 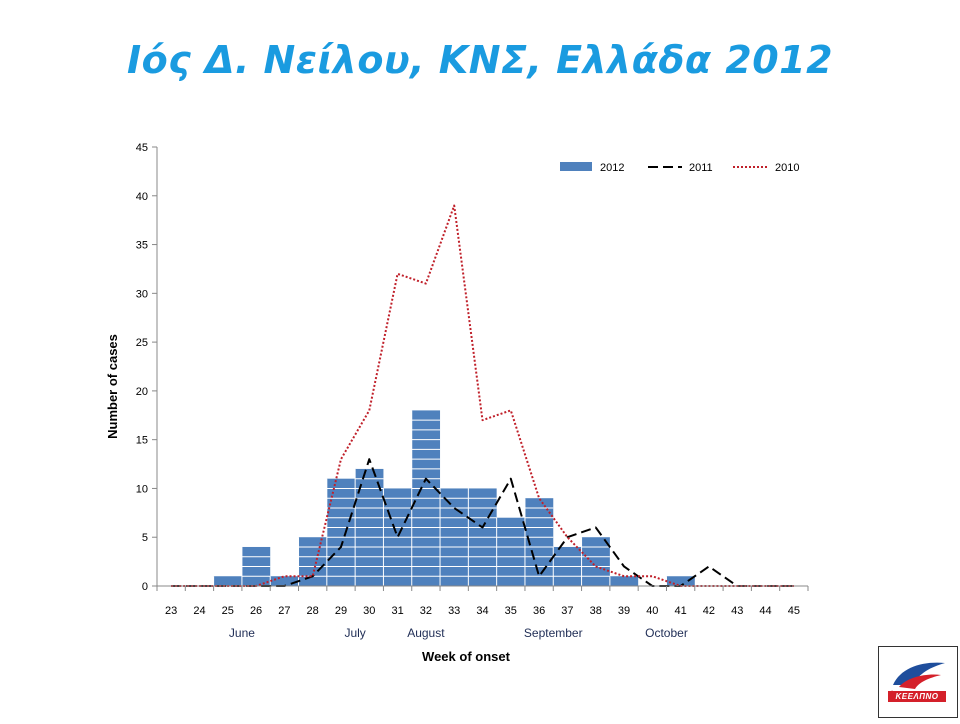 What do you see at coordinates (142, 392) in the screenshot?
I see `y-tick-label: 20` at bounding box center [142, 392].